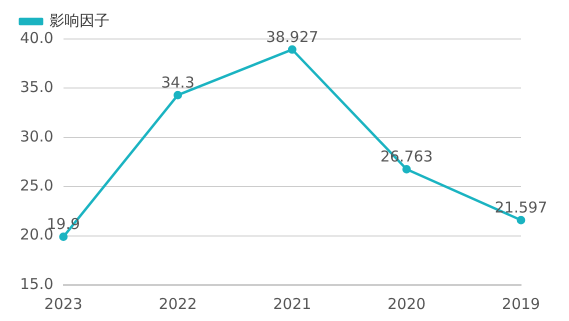 The height and width of the screenshot is (321, 569). I want to click on y-tick-label: 35.0, so click(37, 87).